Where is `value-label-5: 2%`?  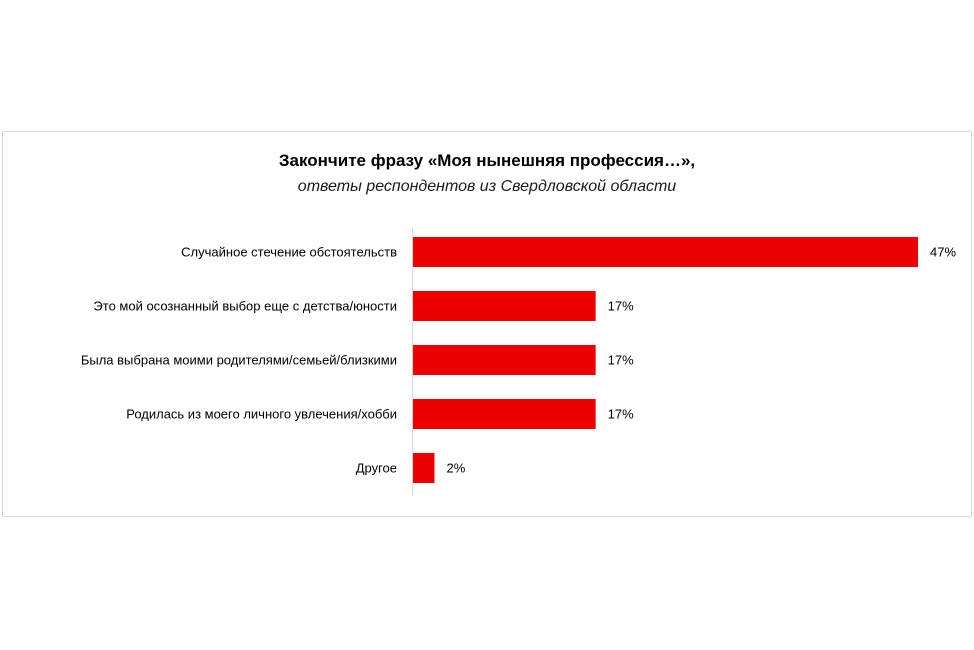
value-label-5: 2% is located at coordinates (455, 468).